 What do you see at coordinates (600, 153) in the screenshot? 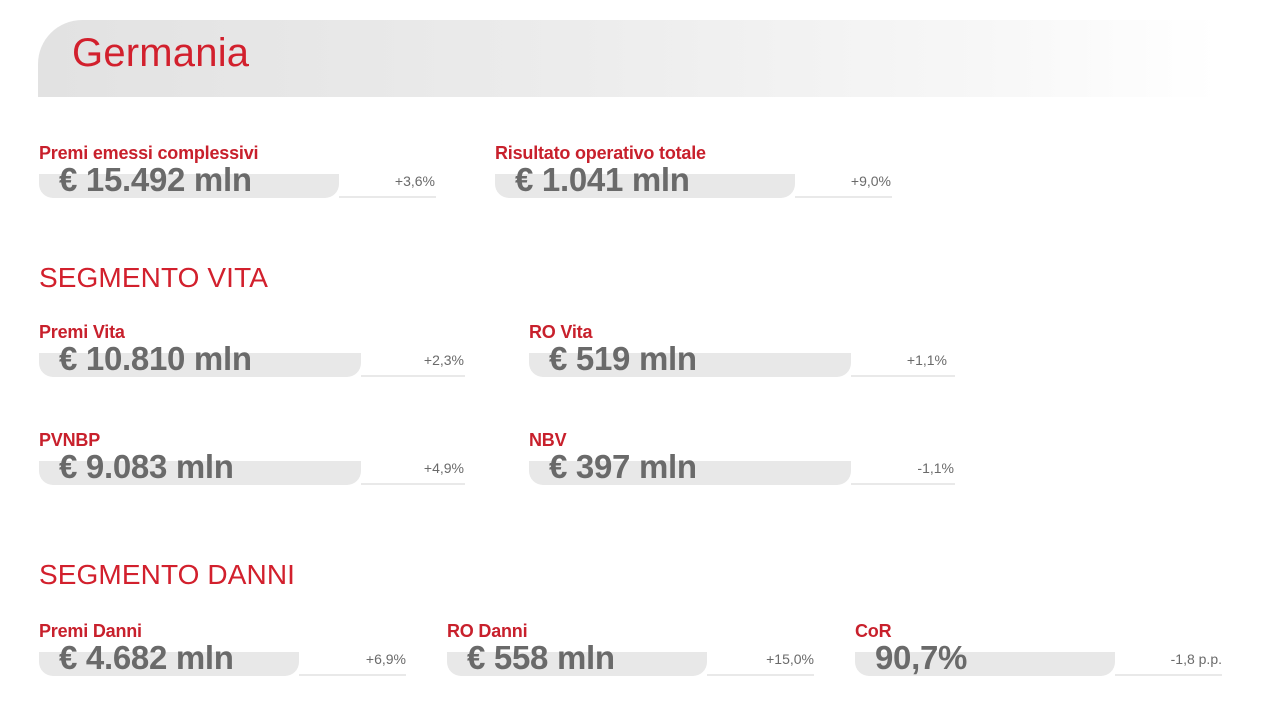
I see `kpi-label: Risultato operativo totale` at bounding box center [600, 153].